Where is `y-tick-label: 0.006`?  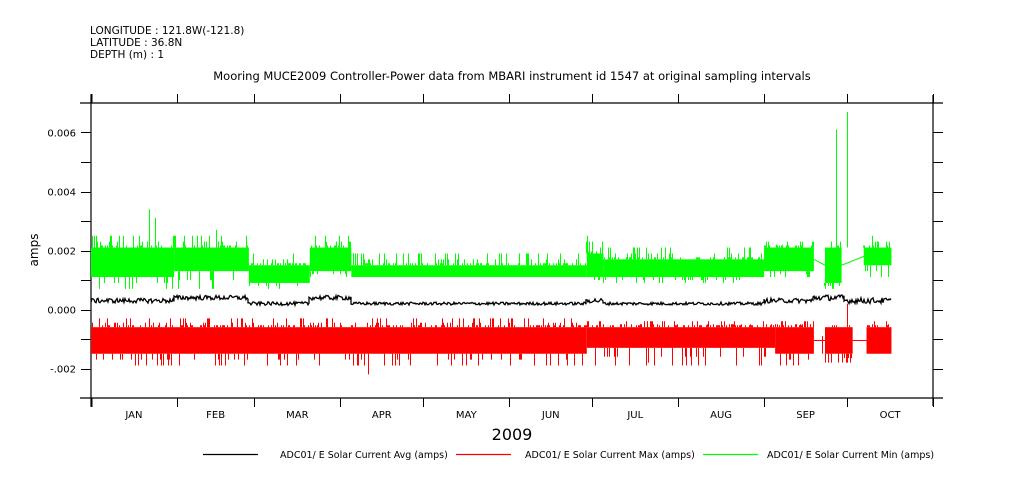 y-tick-label: 0.006 is located at coordinates (61, 134).